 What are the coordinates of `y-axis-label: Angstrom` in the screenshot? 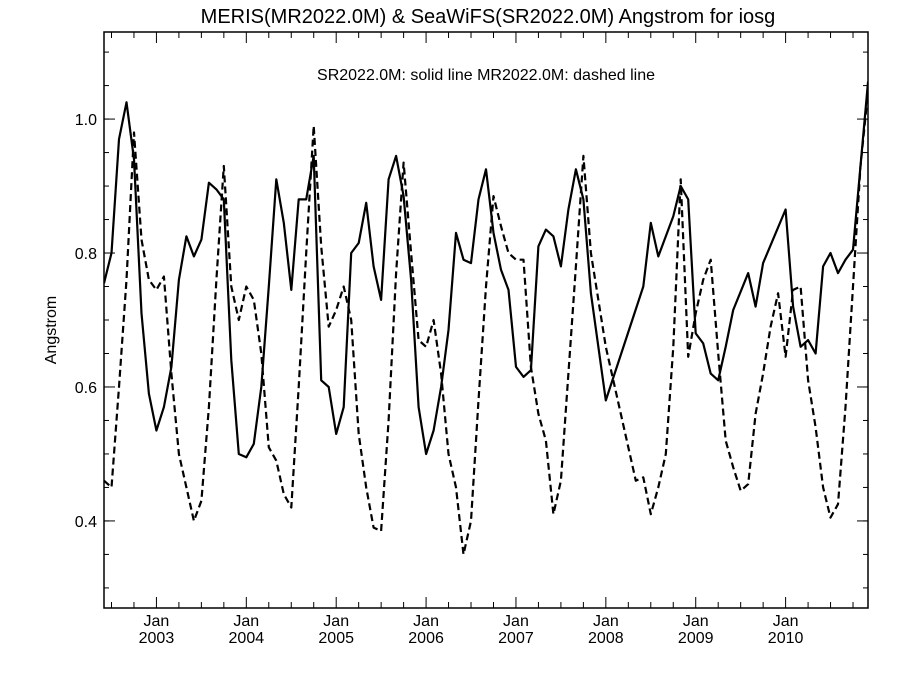 It's located at (51, 330).